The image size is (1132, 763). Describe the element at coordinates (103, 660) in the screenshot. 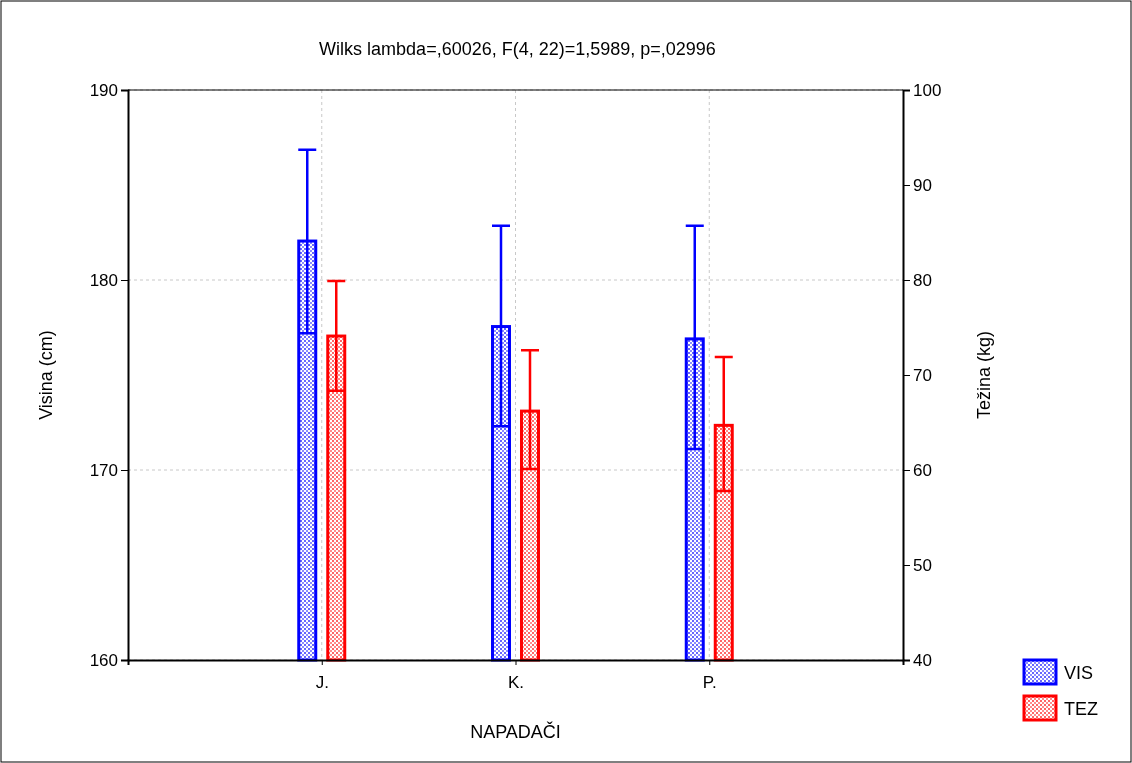

I see `y-tick-label: 160` at that location.